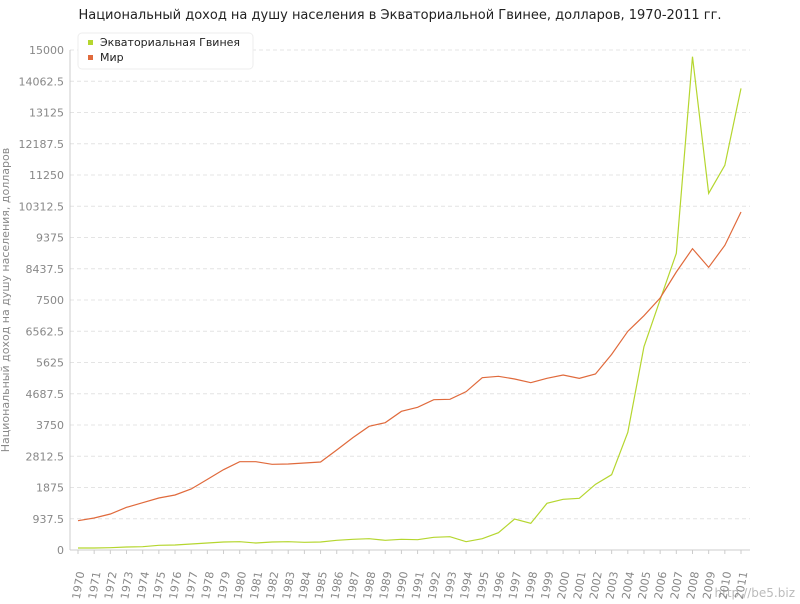 This screenshot has height=604, width=800. What do you see at coordinates (337, 585) in the screenshot?
I see `x-tick-label: 1986` at bounding box center [337, 585].